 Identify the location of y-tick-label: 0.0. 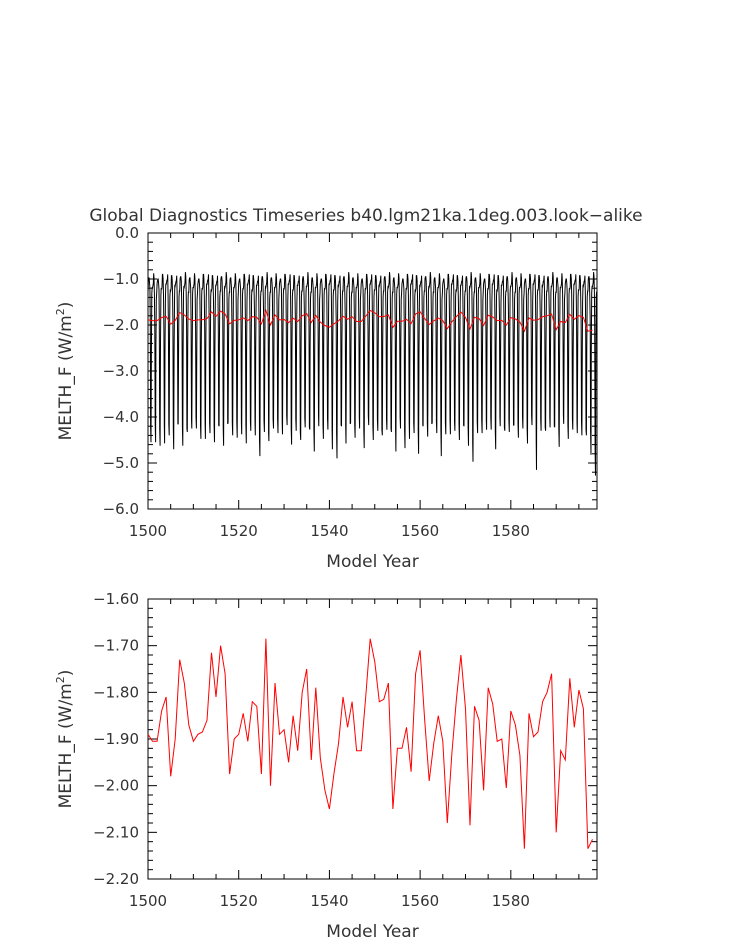
(127, 233).